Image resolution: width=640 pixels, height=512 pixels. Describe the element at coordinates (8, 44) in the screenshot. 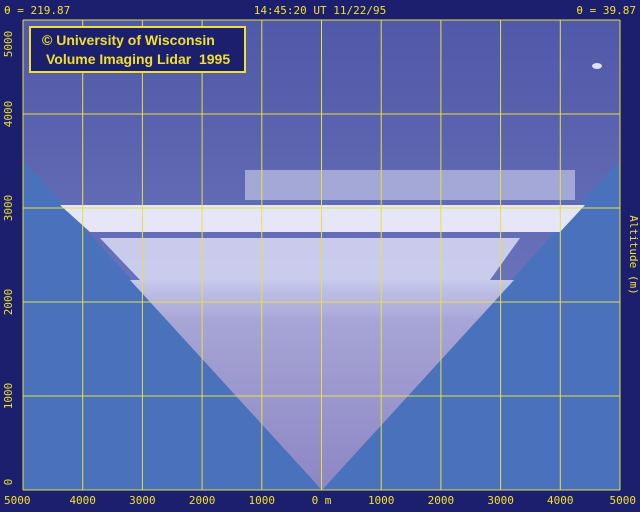

I see `y-tick-label: 5000` at that location.